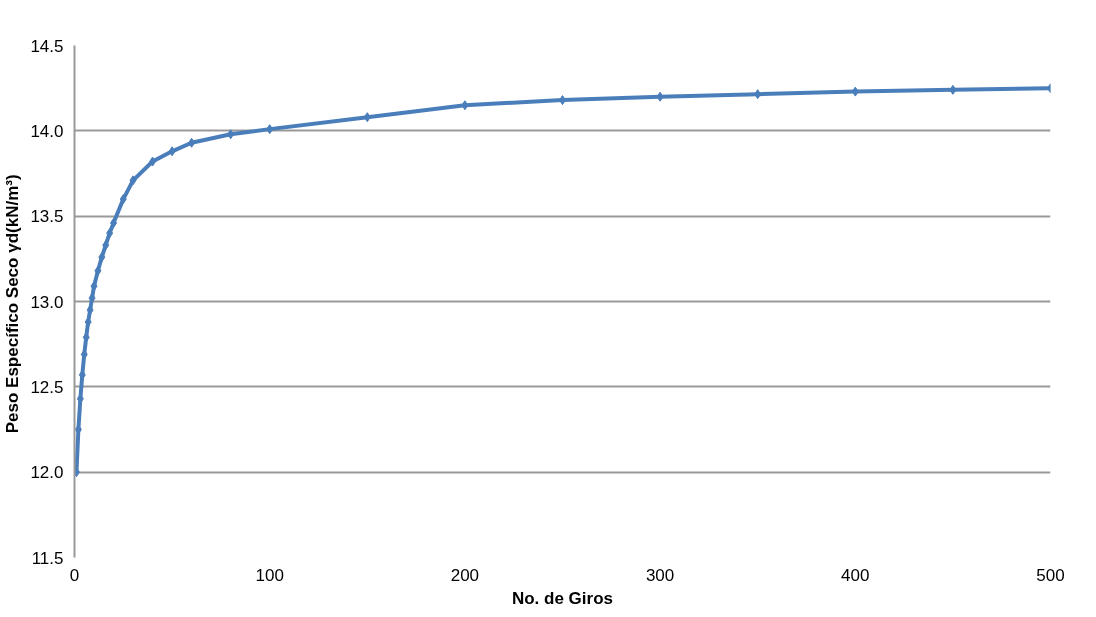 The height and width of the screenshot is (617, 1096). I want to click on x-tick-label: 0, so click(74, 575).